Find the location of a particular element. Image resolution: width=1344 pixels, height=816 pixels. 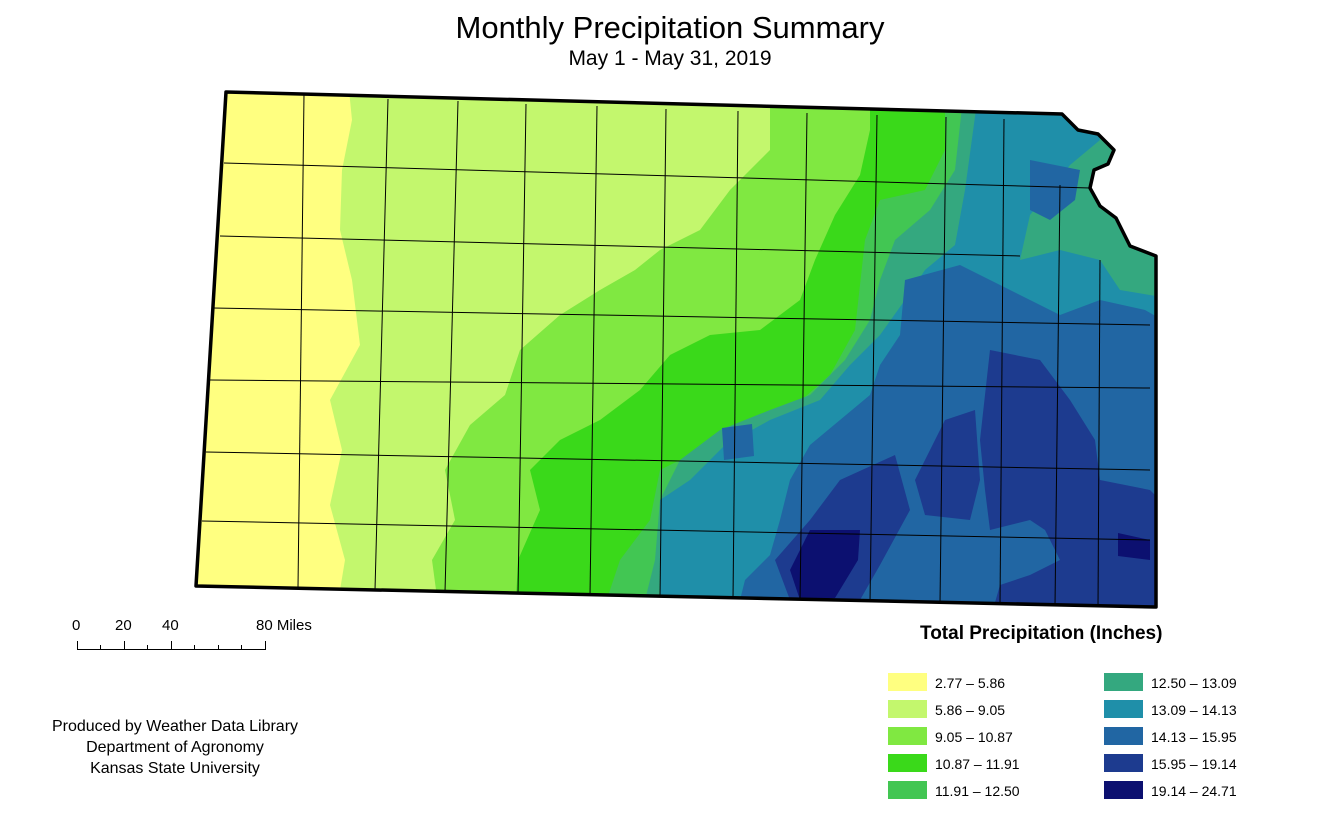

legend-item: 11.91 – 12.50 is located at coordinates (973, 791).